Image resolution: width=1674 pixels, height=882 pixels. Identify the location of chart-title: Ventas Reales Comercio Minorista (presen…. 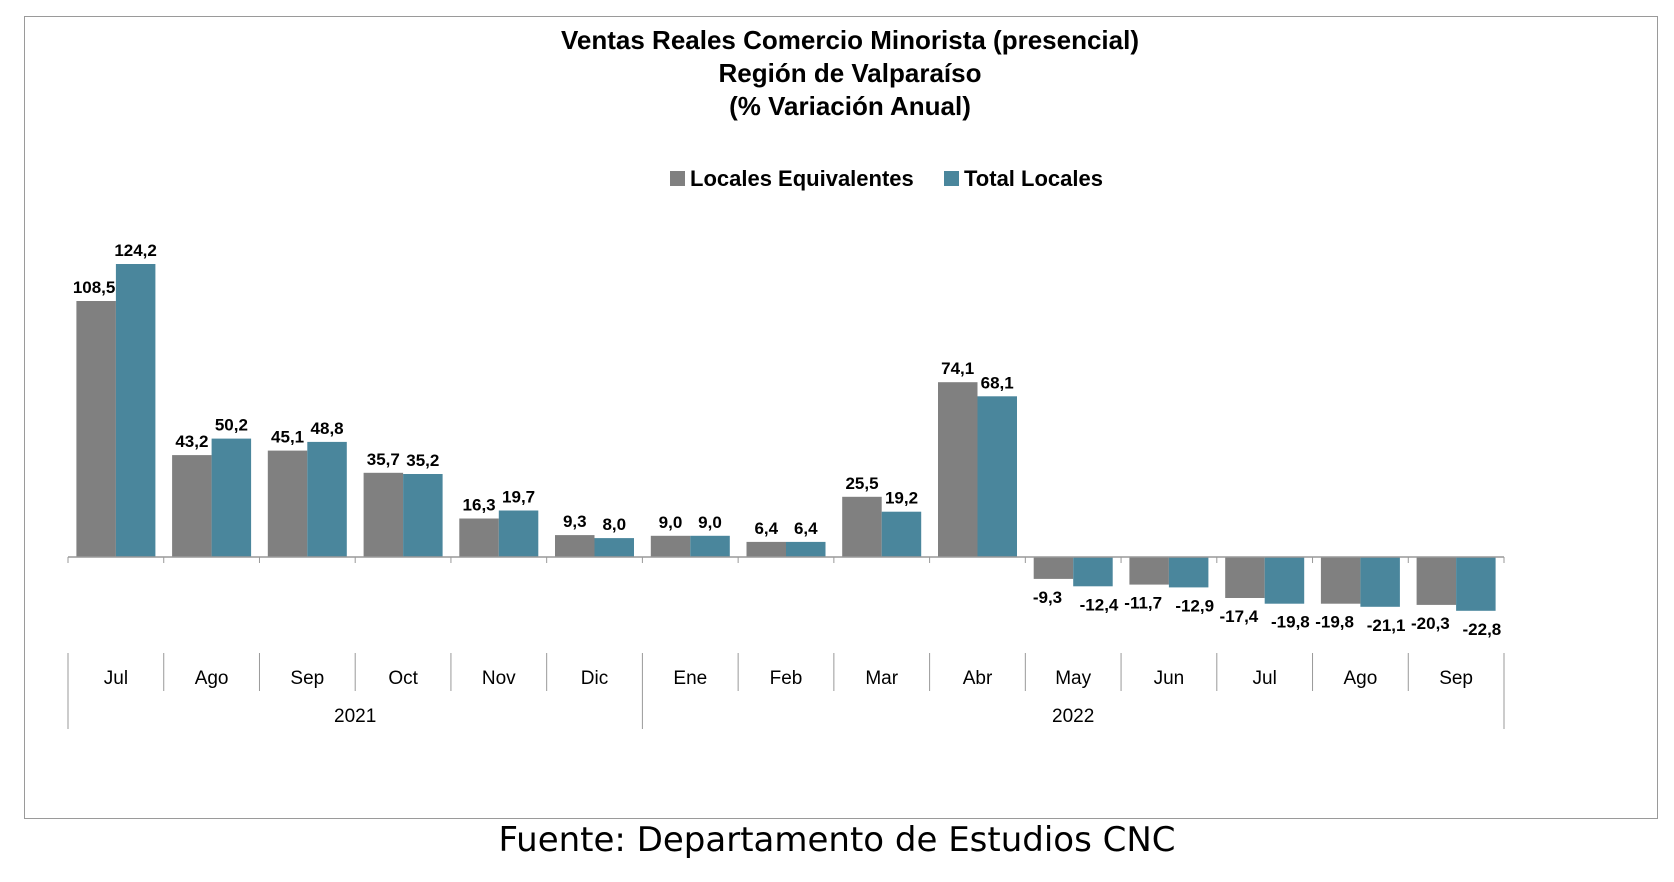
(850, 40).